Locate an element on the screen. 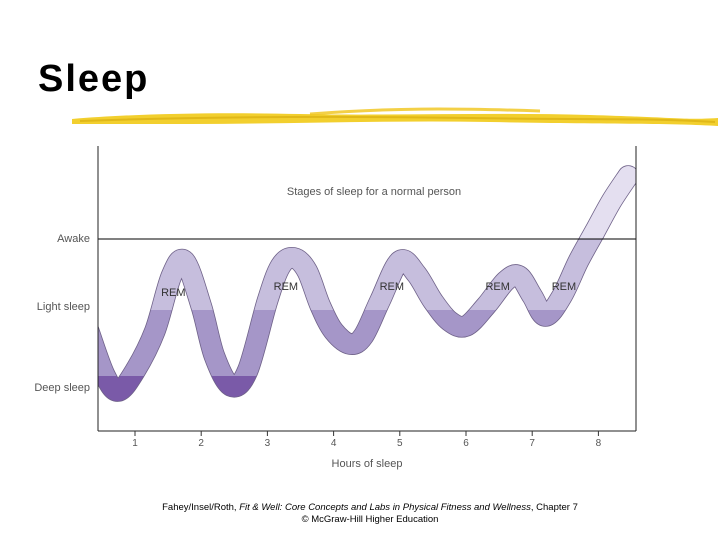 Image resolution: width=720 pixels, height=540 pixels. rem-label-1: REM is located at coordinates (173, 293).